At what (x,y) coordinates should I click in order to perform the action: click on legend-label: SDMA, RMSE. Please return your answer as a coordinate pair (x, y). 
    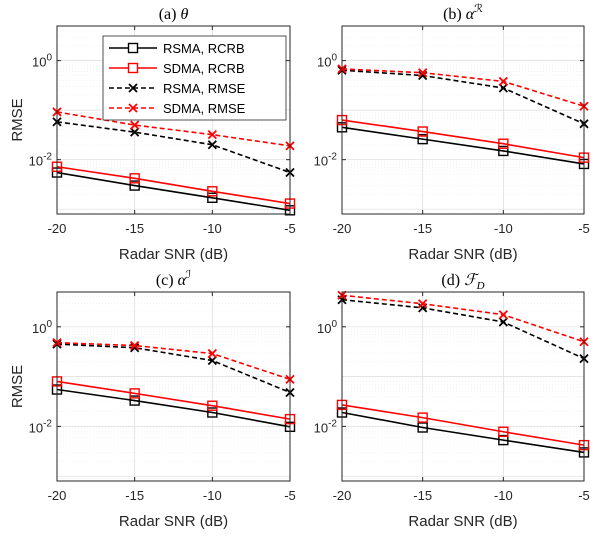
    Looking at the image, I should click on (204, 108).